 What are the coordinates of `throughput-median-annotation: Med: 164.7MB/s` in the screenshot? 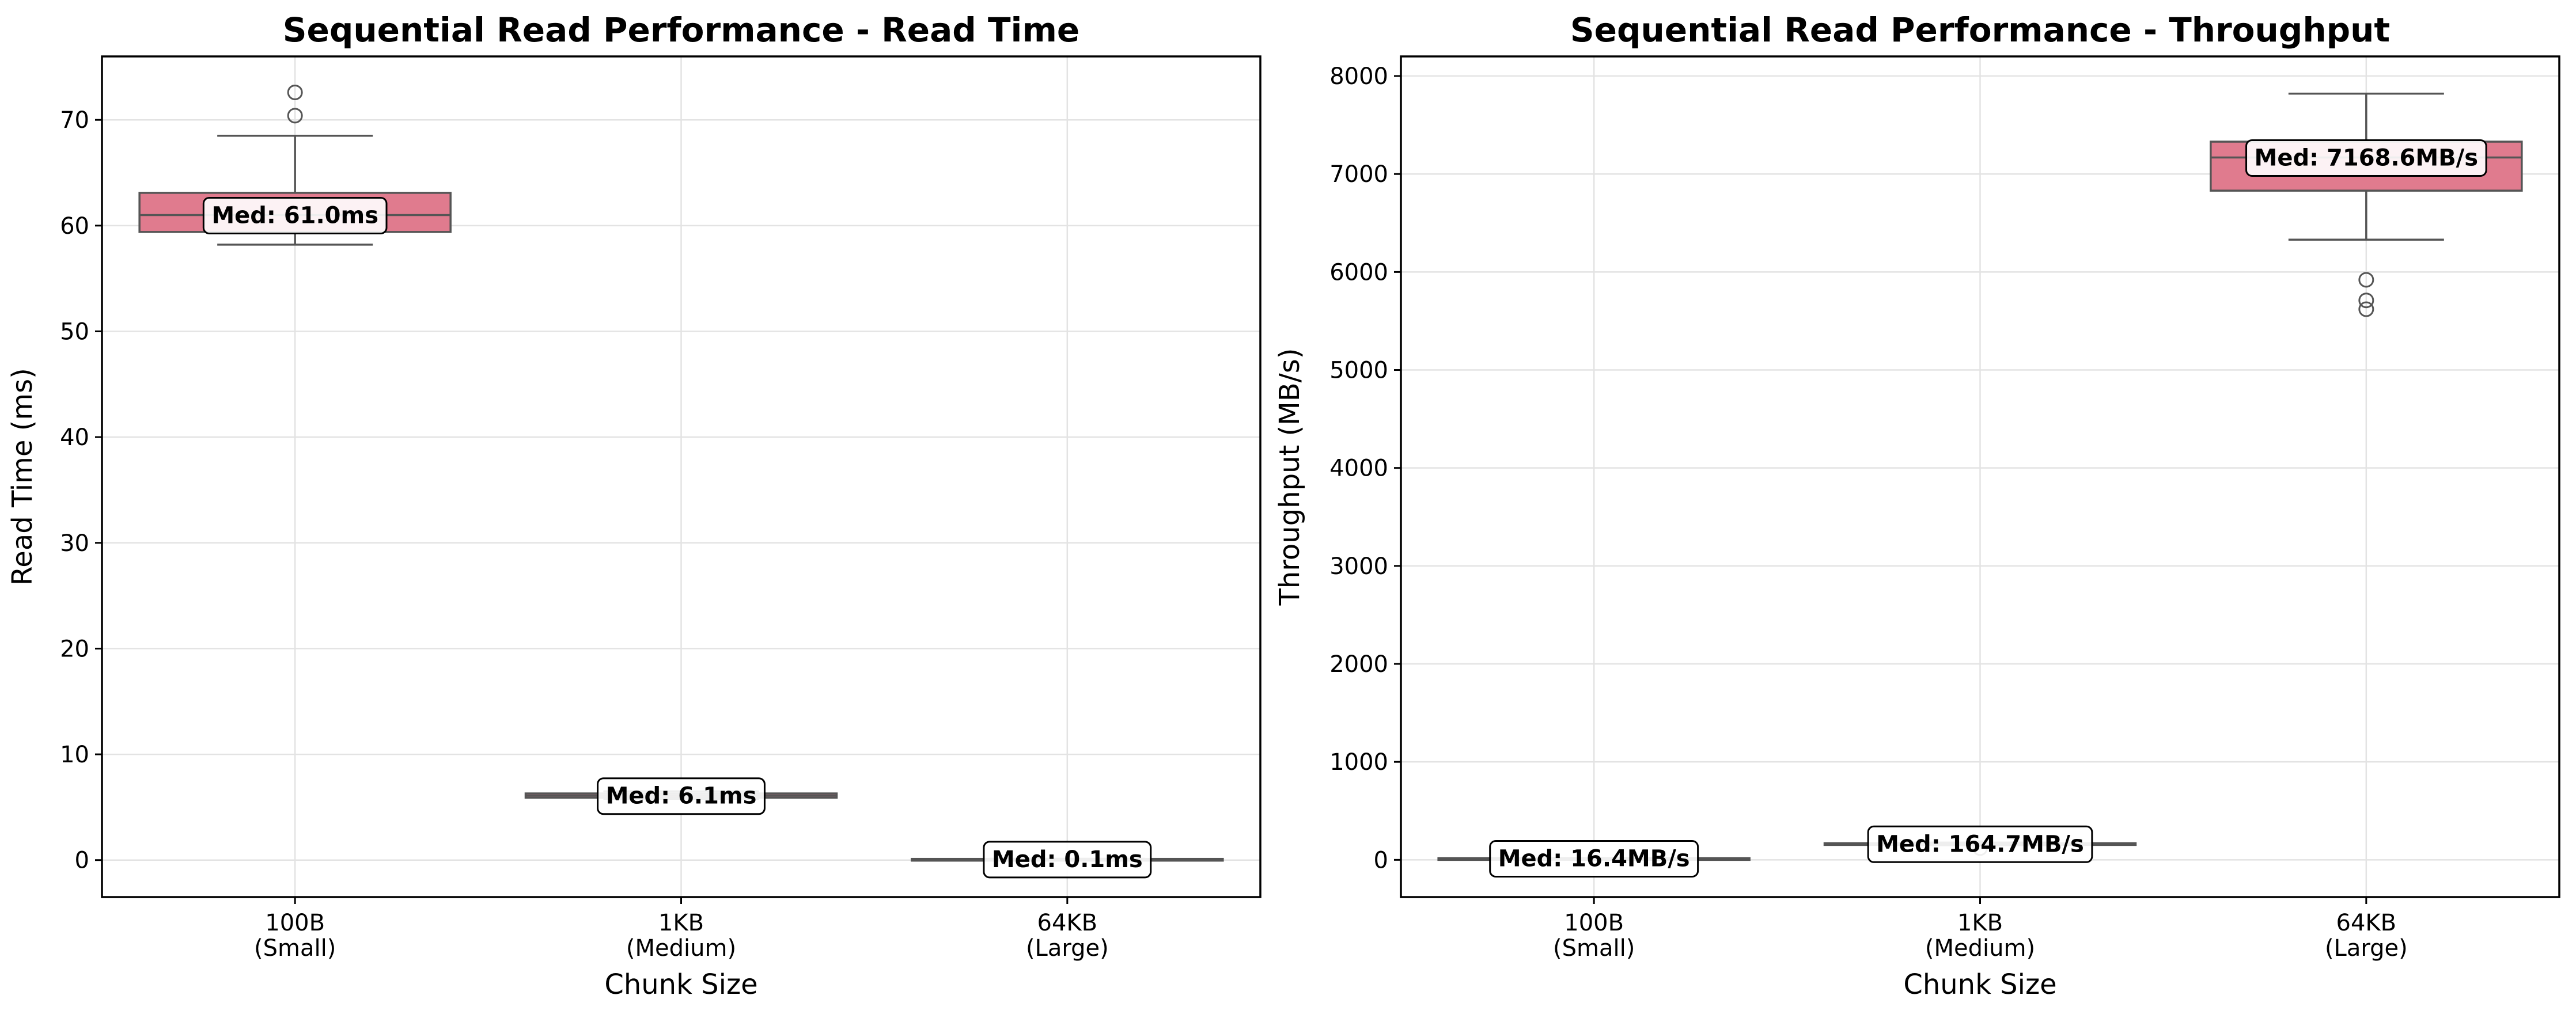 It's located at (1980, 844).